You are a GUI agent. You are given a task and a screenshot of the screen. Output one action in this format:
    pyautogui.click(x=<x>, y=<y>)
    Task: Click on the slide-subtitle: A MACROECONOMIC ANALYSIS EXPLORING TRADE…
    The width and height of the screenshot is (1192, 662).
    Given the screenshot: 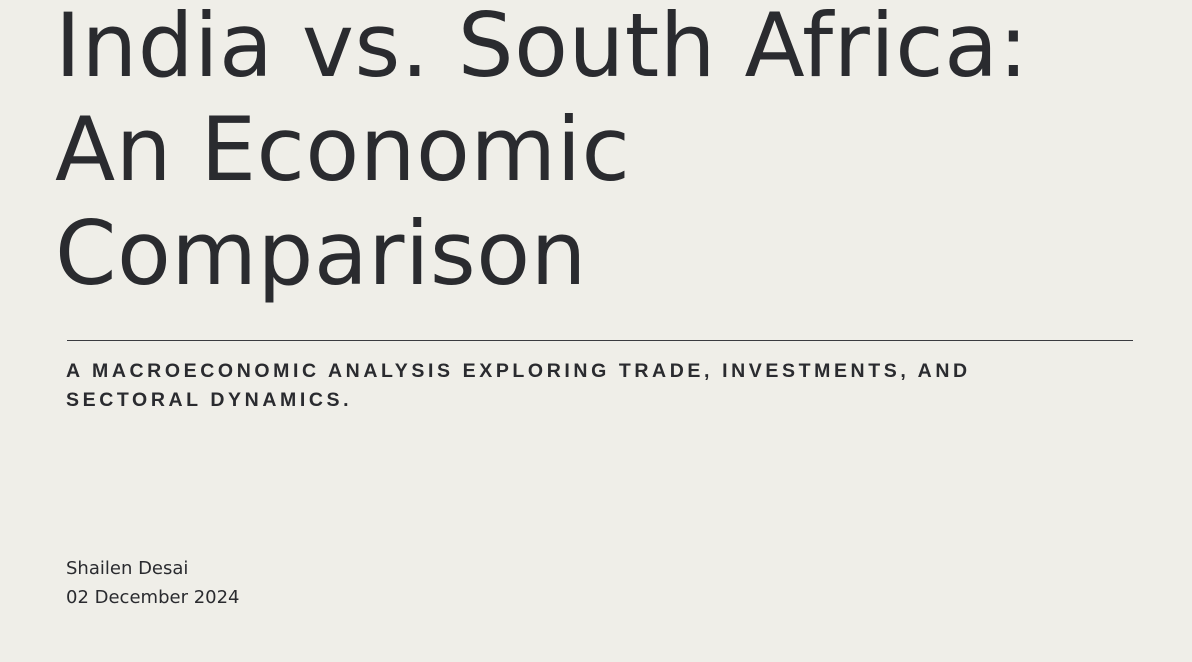 What is the action you would take?
    pyautogui.click(x=616, y=386)
    